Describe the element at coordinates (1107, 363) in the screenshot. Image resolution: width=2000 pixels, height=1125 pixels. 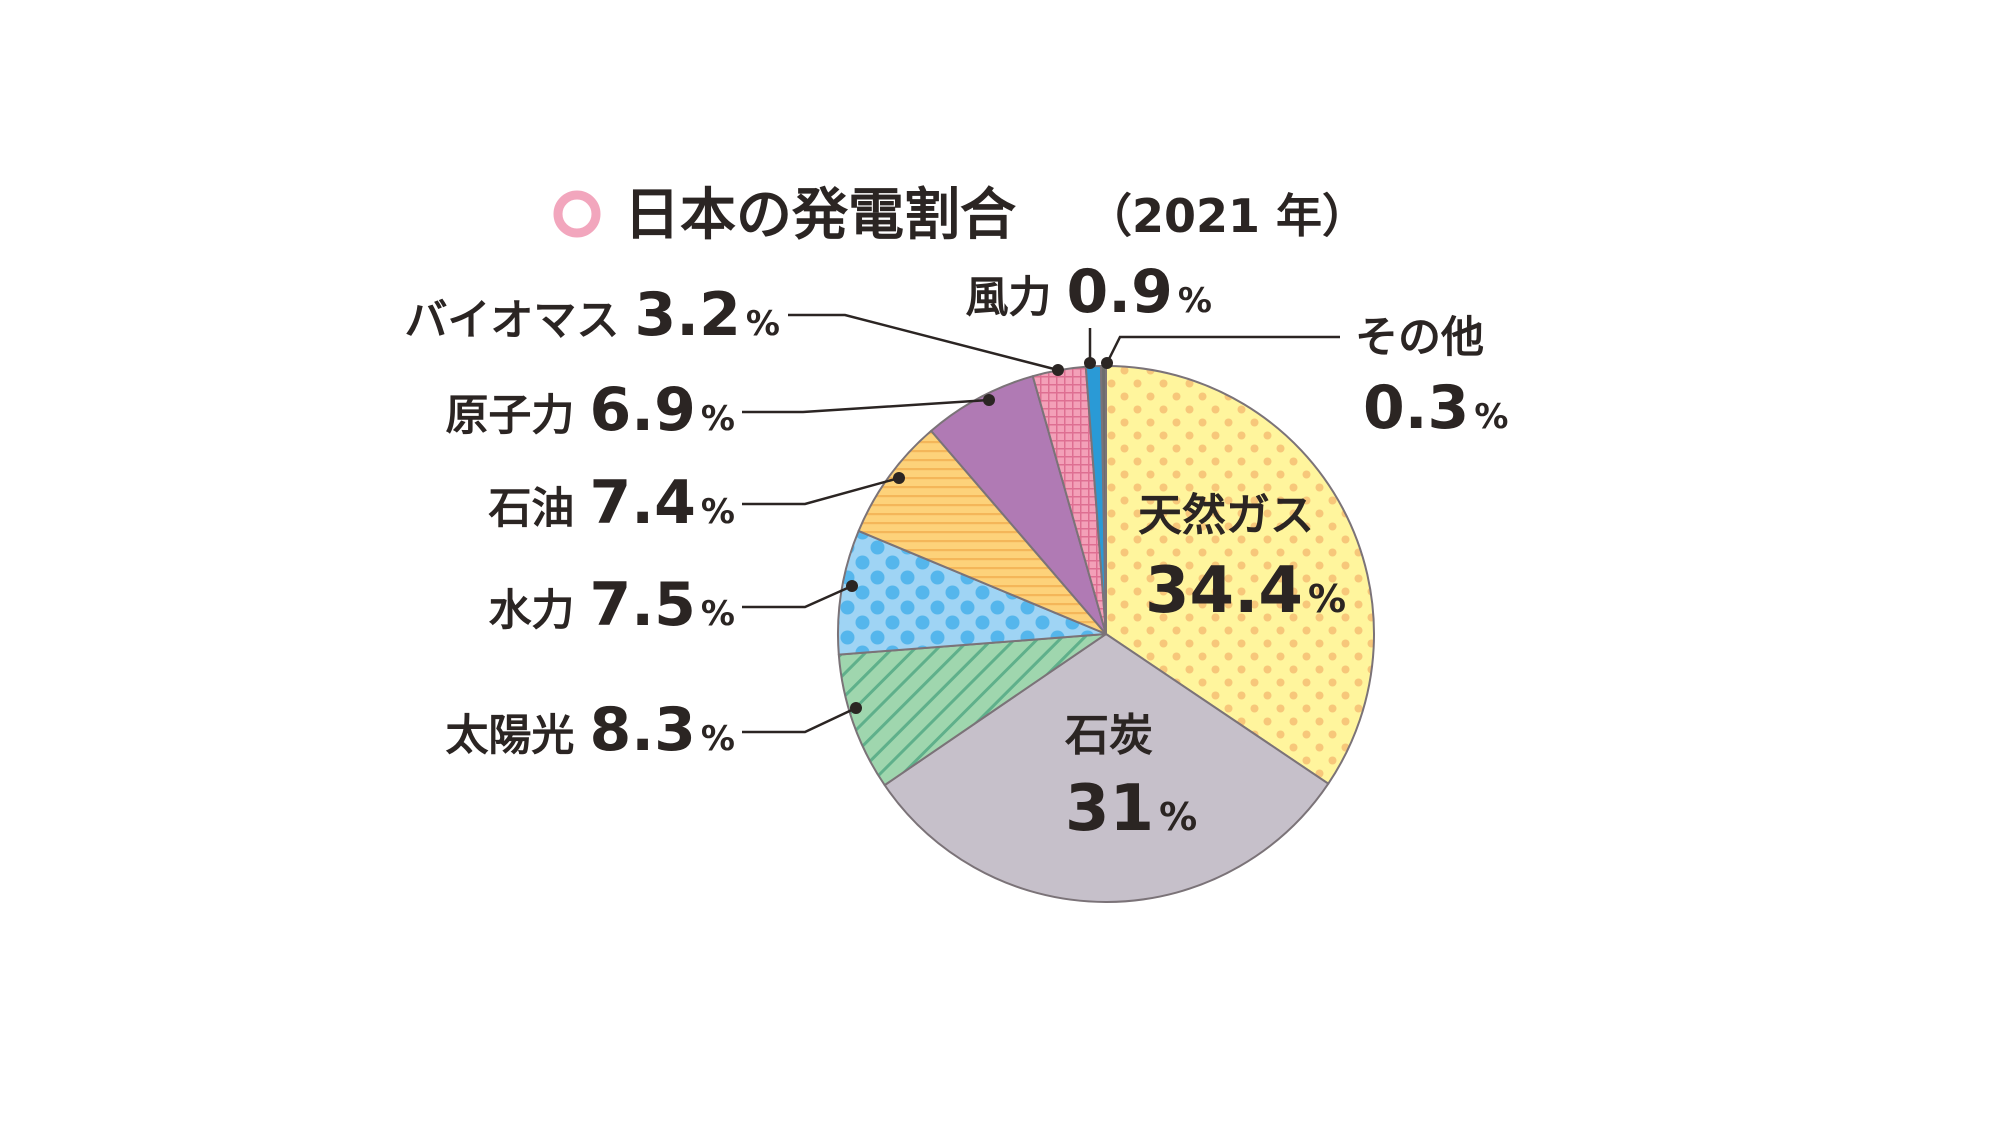
I see `leader-dot-other` at that location.